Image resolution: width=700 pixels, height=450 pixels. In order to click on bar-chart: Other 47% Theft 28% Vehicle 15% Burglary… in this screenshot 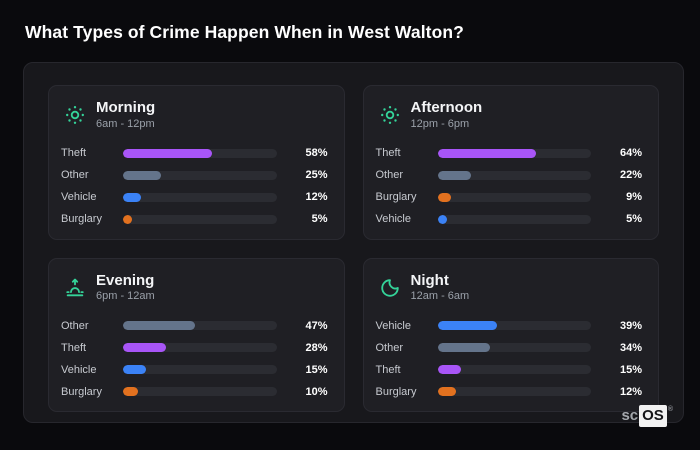, I will do `click(194, 358)`.